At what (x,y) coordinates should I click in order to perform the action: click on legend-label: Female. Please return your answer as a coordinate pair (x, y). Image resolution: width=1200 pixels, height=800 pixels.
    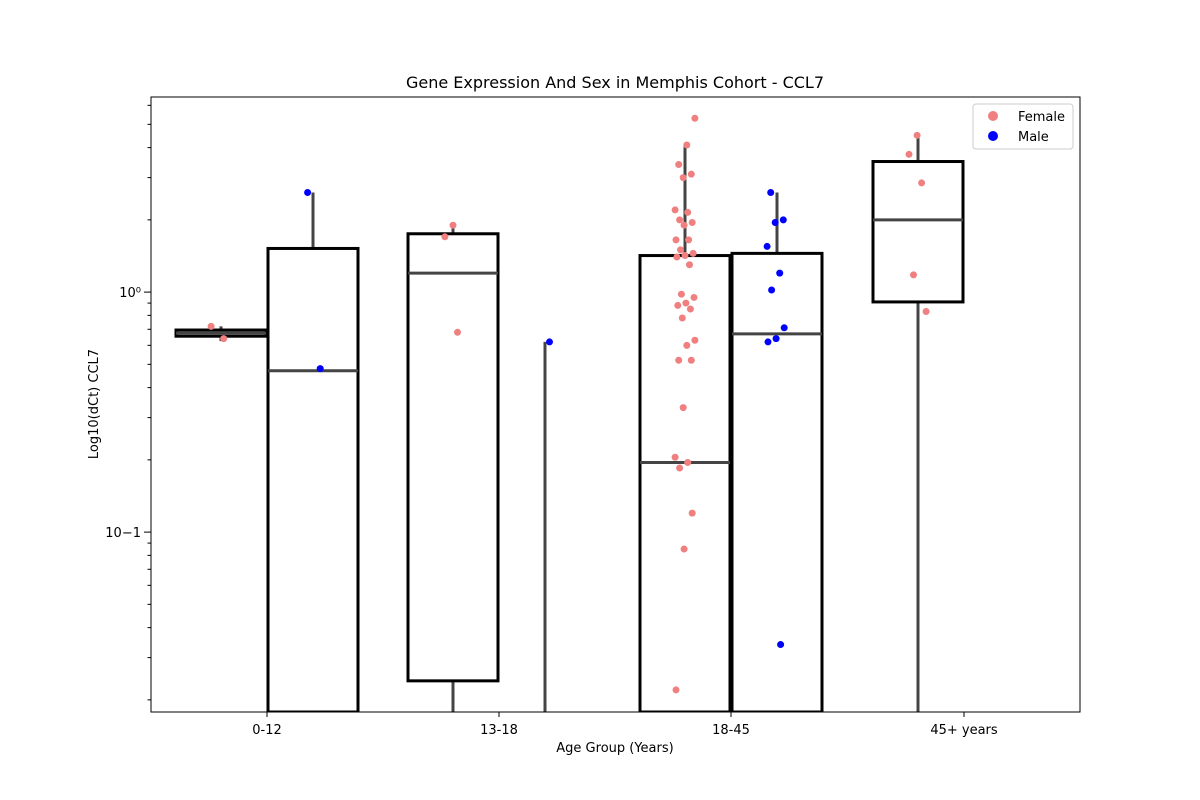
    Looking at the image, I should click on (1041, 117).